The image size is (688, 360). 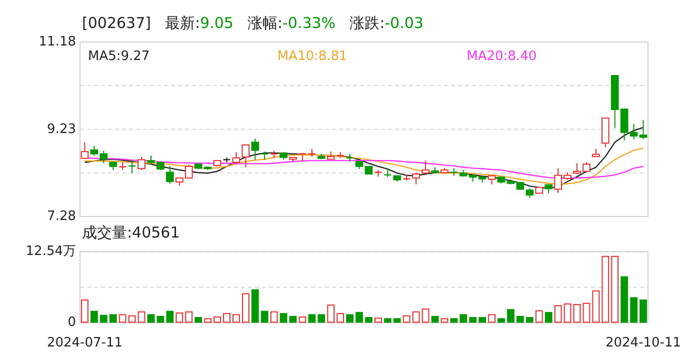 I want to click on text: MA5:9.27, so click(x=119, y=56).